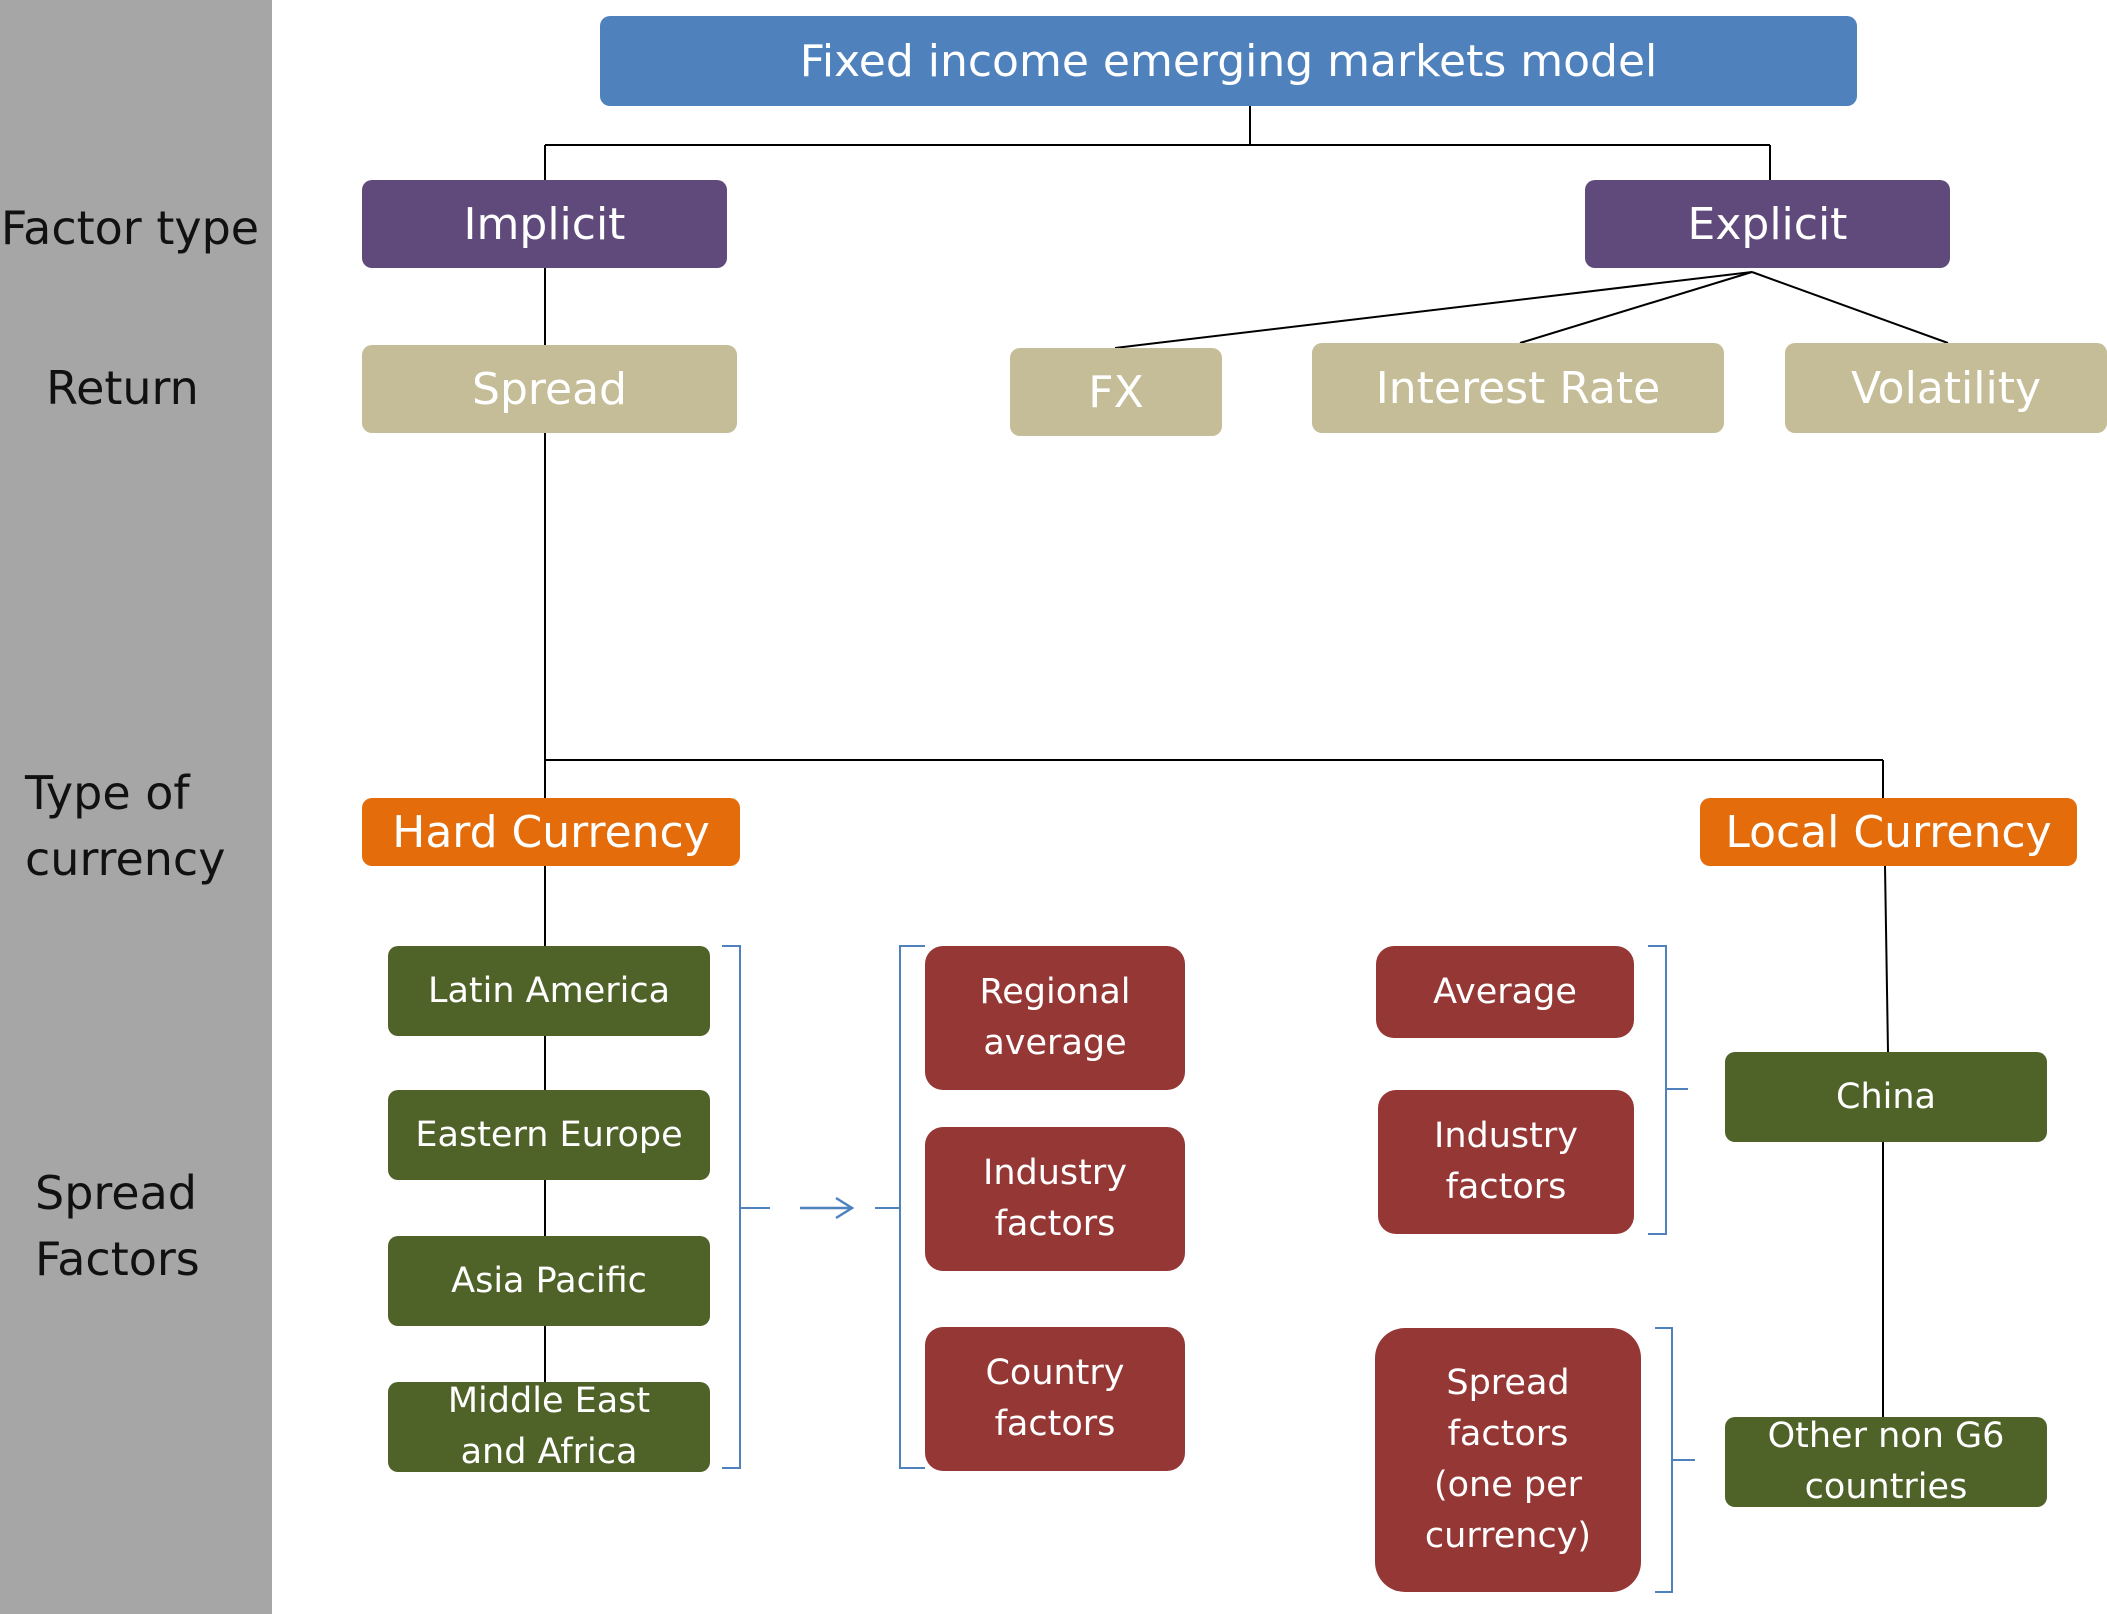 The width and height of the screenshot is (2107, 1614). Describe the element at coordinates (1675, 1460) in the screenshot. I see `other-factors-bracket` at that location.